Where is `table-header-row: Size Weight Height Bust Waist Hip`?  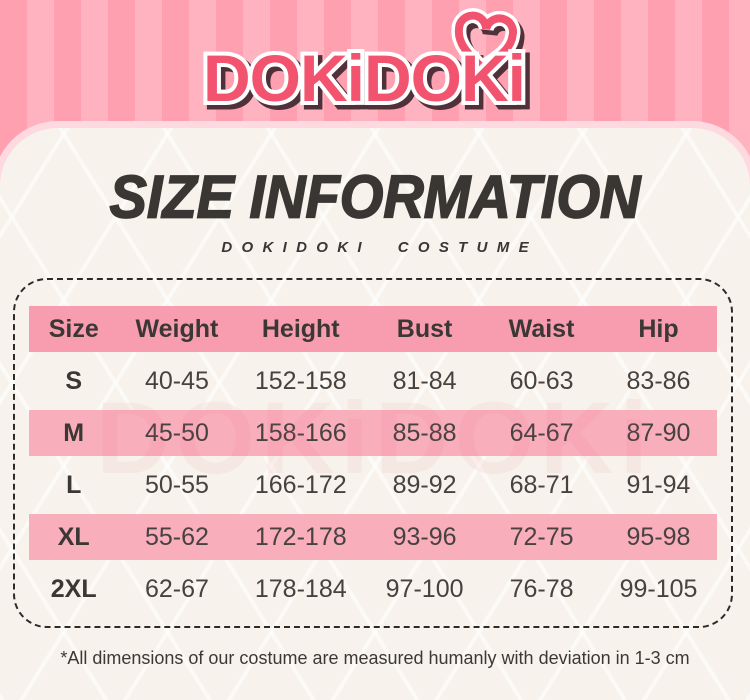
table-header-row: Size Weight Height Bust Waist Hip is located at coordinates (373, 329).